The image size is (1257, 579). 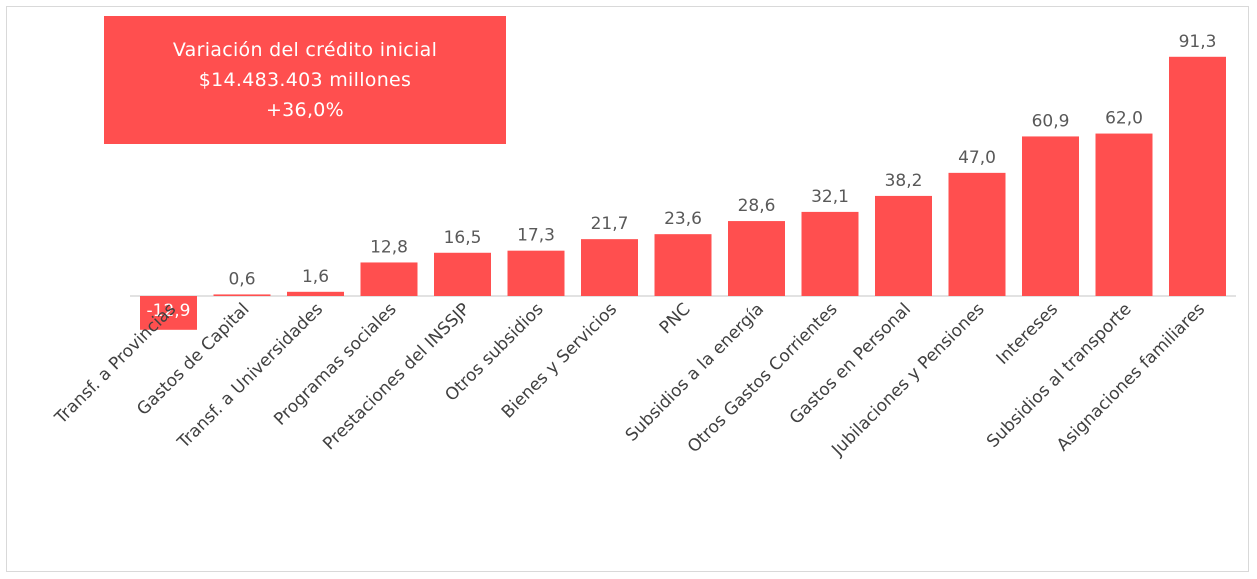 What do you see at coordinates (335, 364) in the screenshot?
I see `category-label-3: Programas sociales` at bounding box center [335, 364].